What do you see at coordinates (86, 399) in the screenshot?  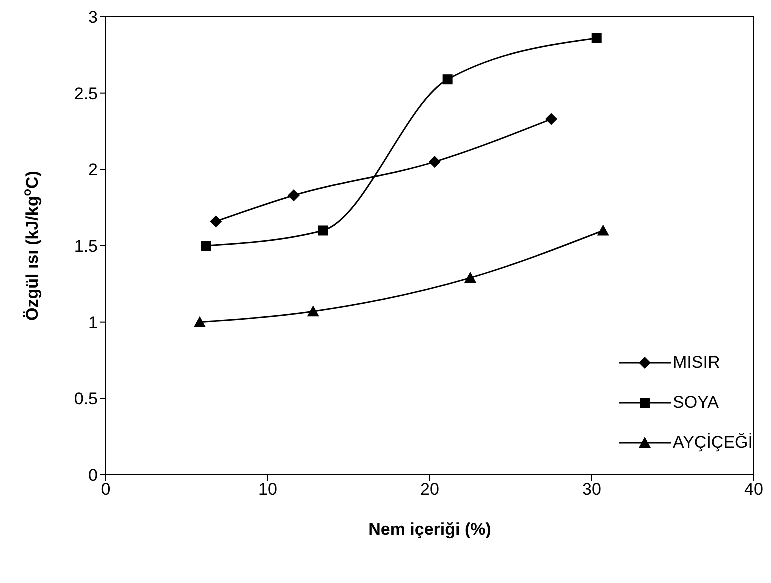 I see `y-tick-label: 0.5` at bounding box center [86, 399].